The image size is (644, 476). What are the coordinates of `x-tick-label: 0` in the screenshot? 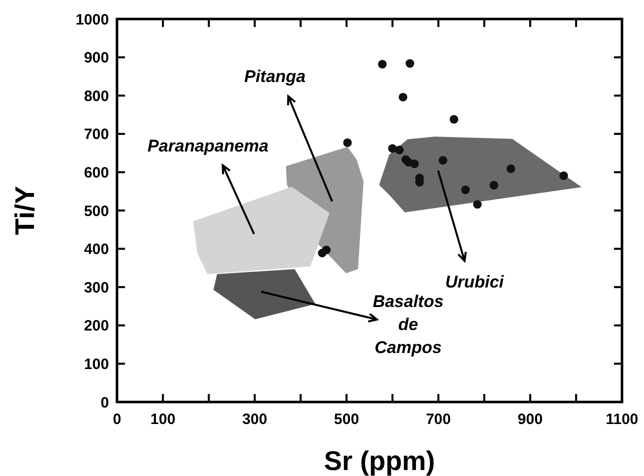 It's located at (117, 419).